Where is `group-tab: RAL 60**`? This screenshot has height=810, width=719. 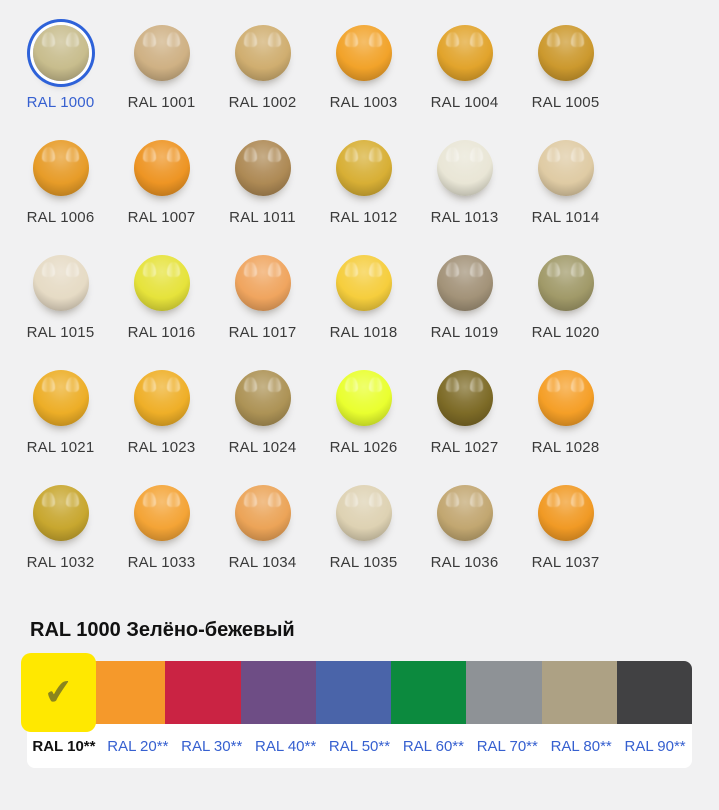
group-tab: RAL 60** is located at coordinates (433, 746).